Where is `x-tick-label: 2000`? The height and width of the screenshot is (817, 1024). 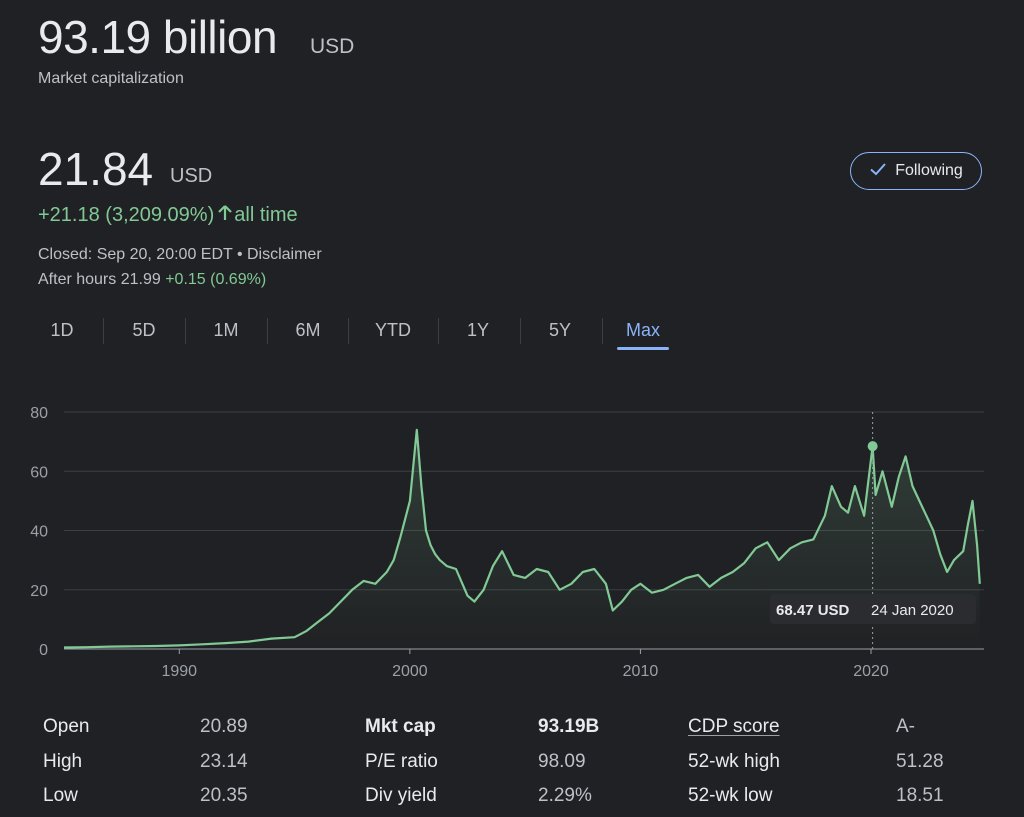
x-tick-label: 2000 is located at coordinates (410, 671).